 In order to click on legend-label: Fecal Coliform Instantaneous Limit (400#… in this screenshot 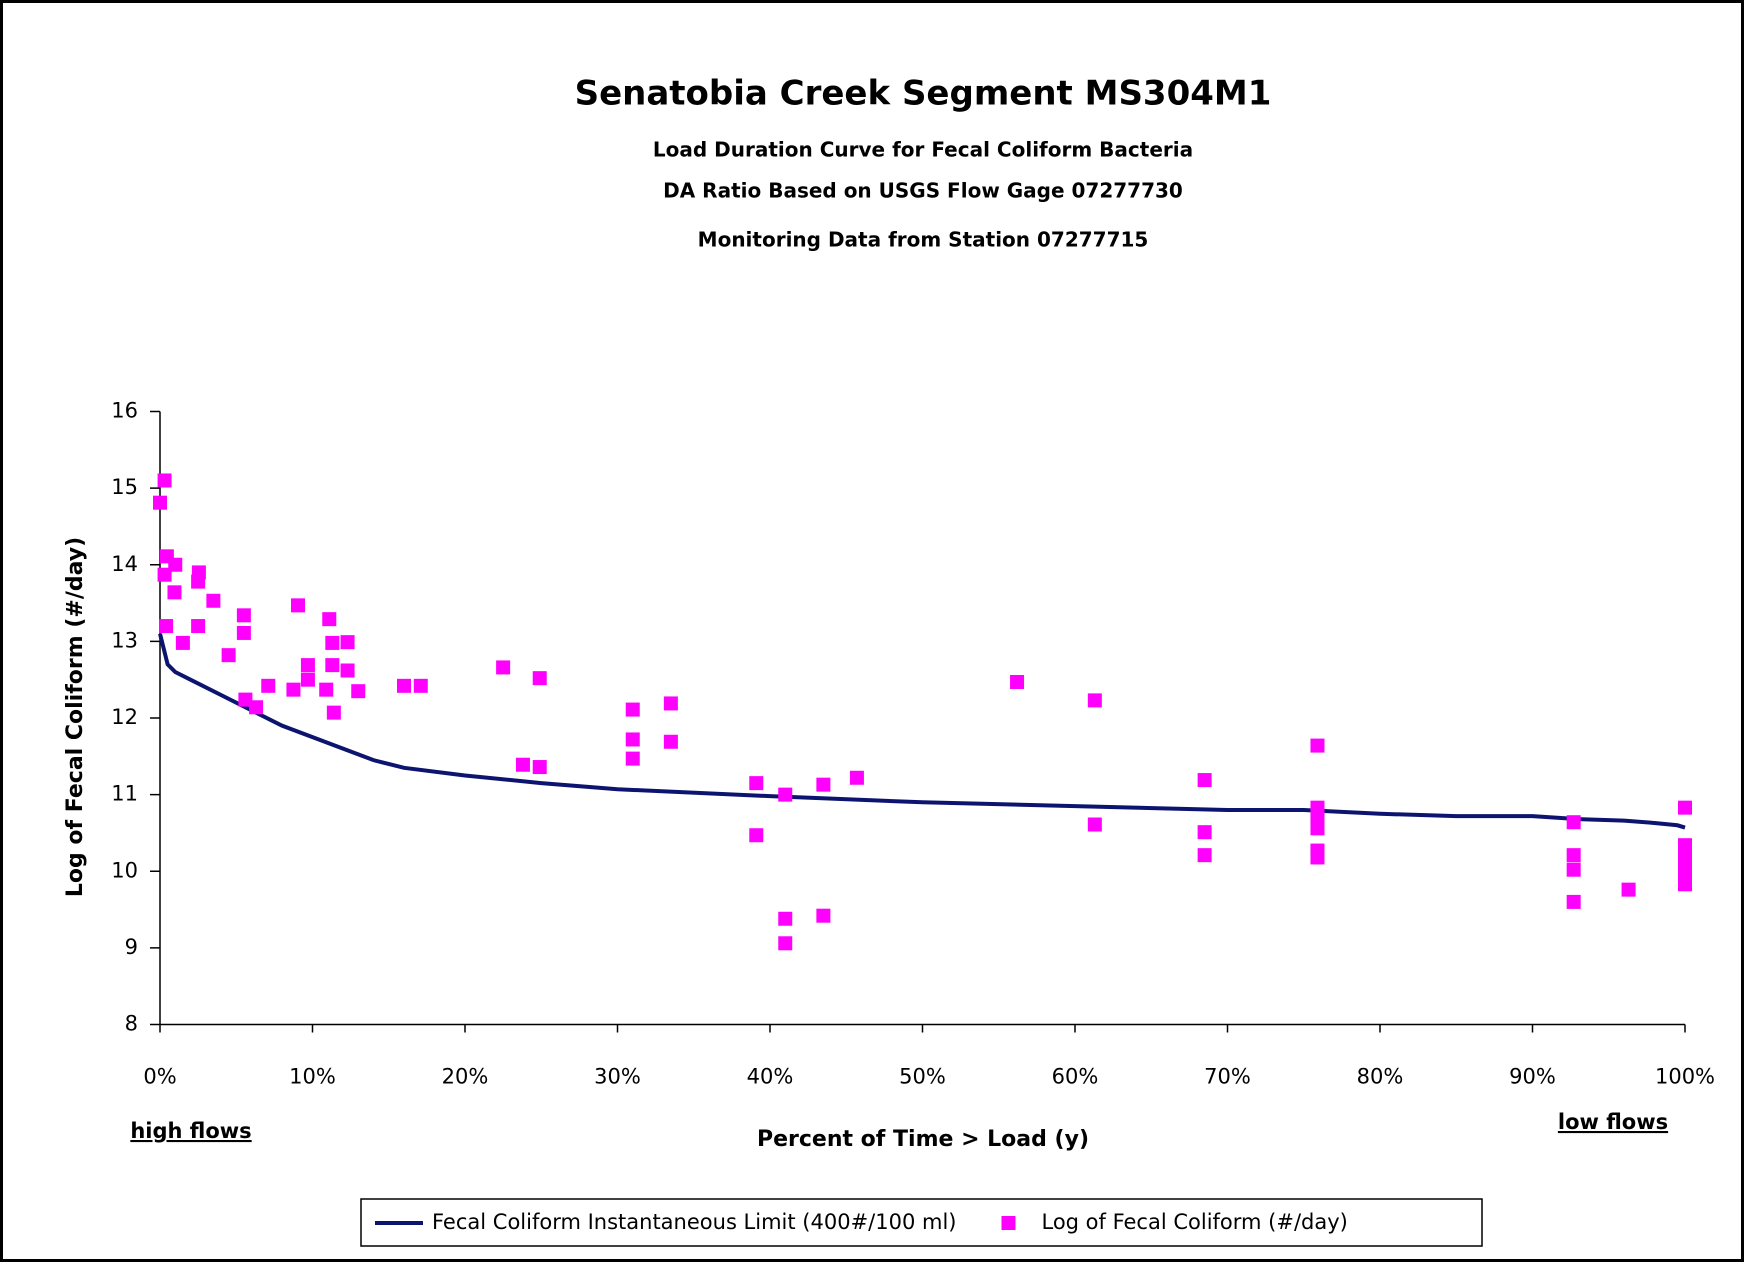, I will do `click(694, 1222)`.